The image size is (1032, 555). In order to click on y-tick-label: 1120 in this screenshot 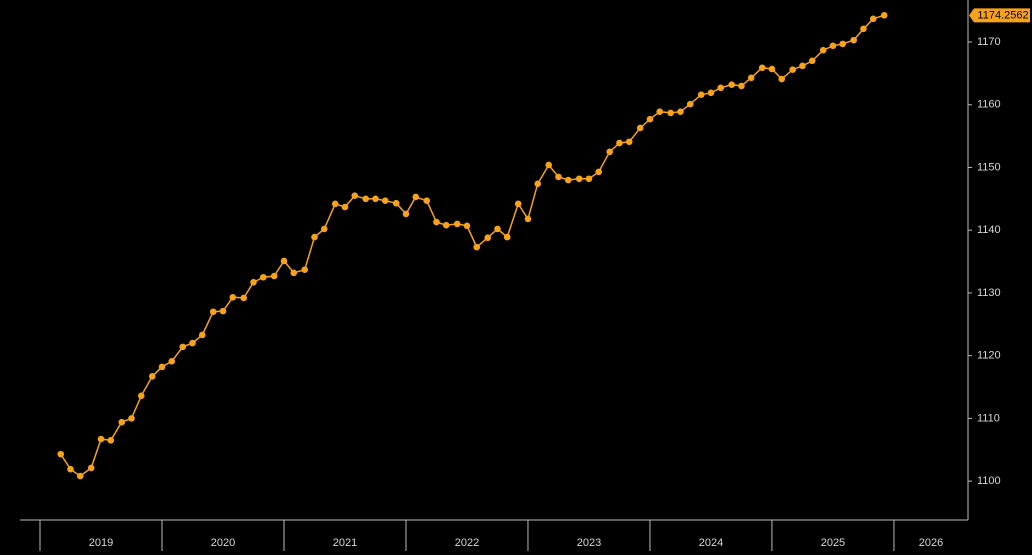, I will do `click(989, 356)`.